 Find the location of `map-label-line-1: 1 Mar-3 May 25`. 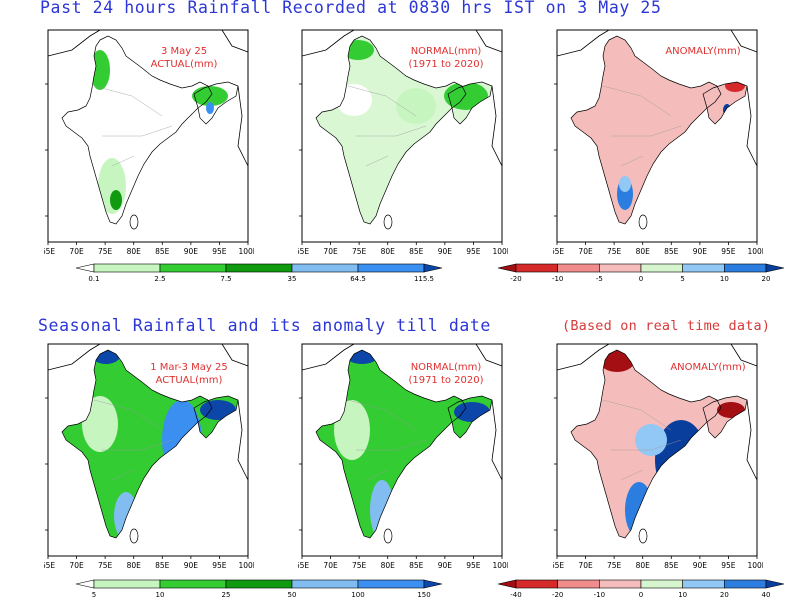

map-label-line-1: 1 Mar-3 May 25 is located at coordinates (189, 367).